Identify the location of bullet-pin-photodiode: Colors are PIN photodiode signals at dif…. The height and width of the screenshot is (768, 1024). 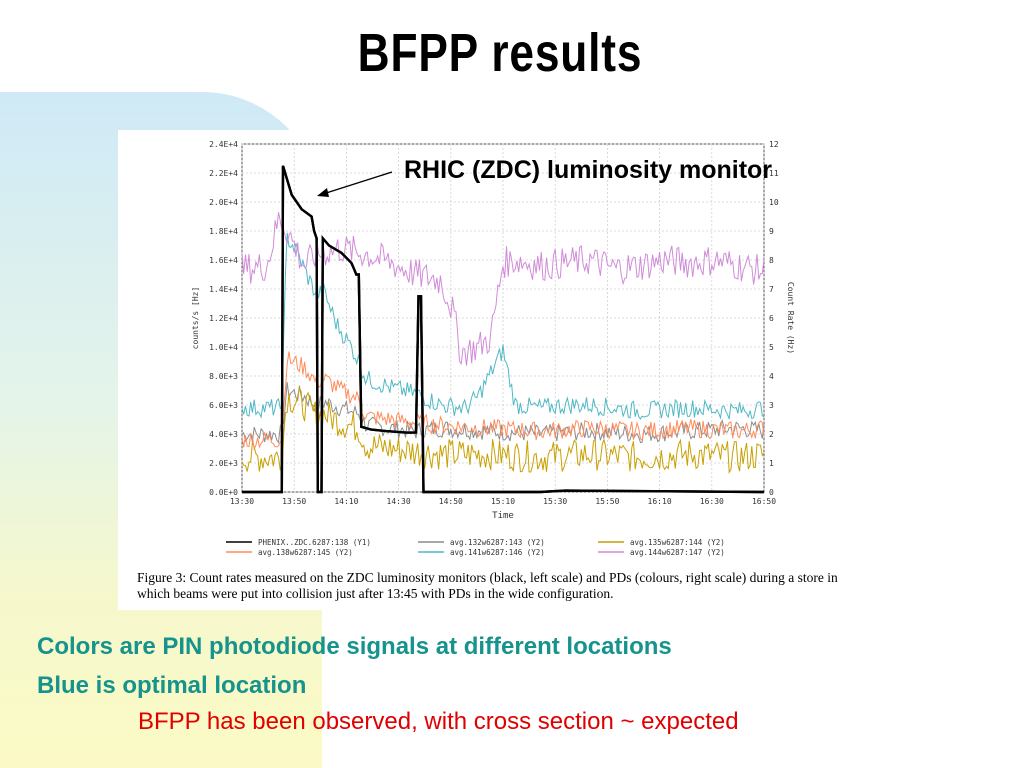
(354, 646).